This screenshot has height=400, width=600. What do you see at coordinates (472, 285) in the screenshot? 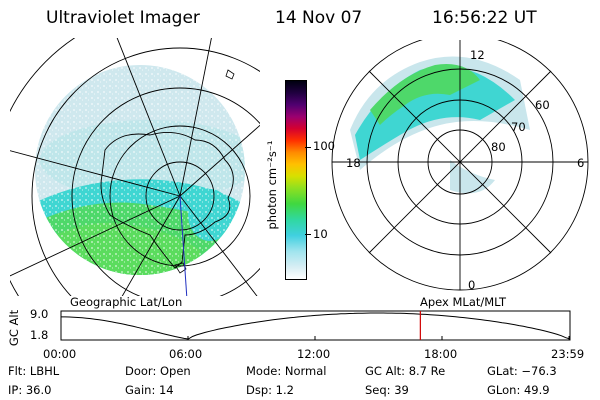
I see `mlt-label-0: 0` at bounding box center [472, 285].